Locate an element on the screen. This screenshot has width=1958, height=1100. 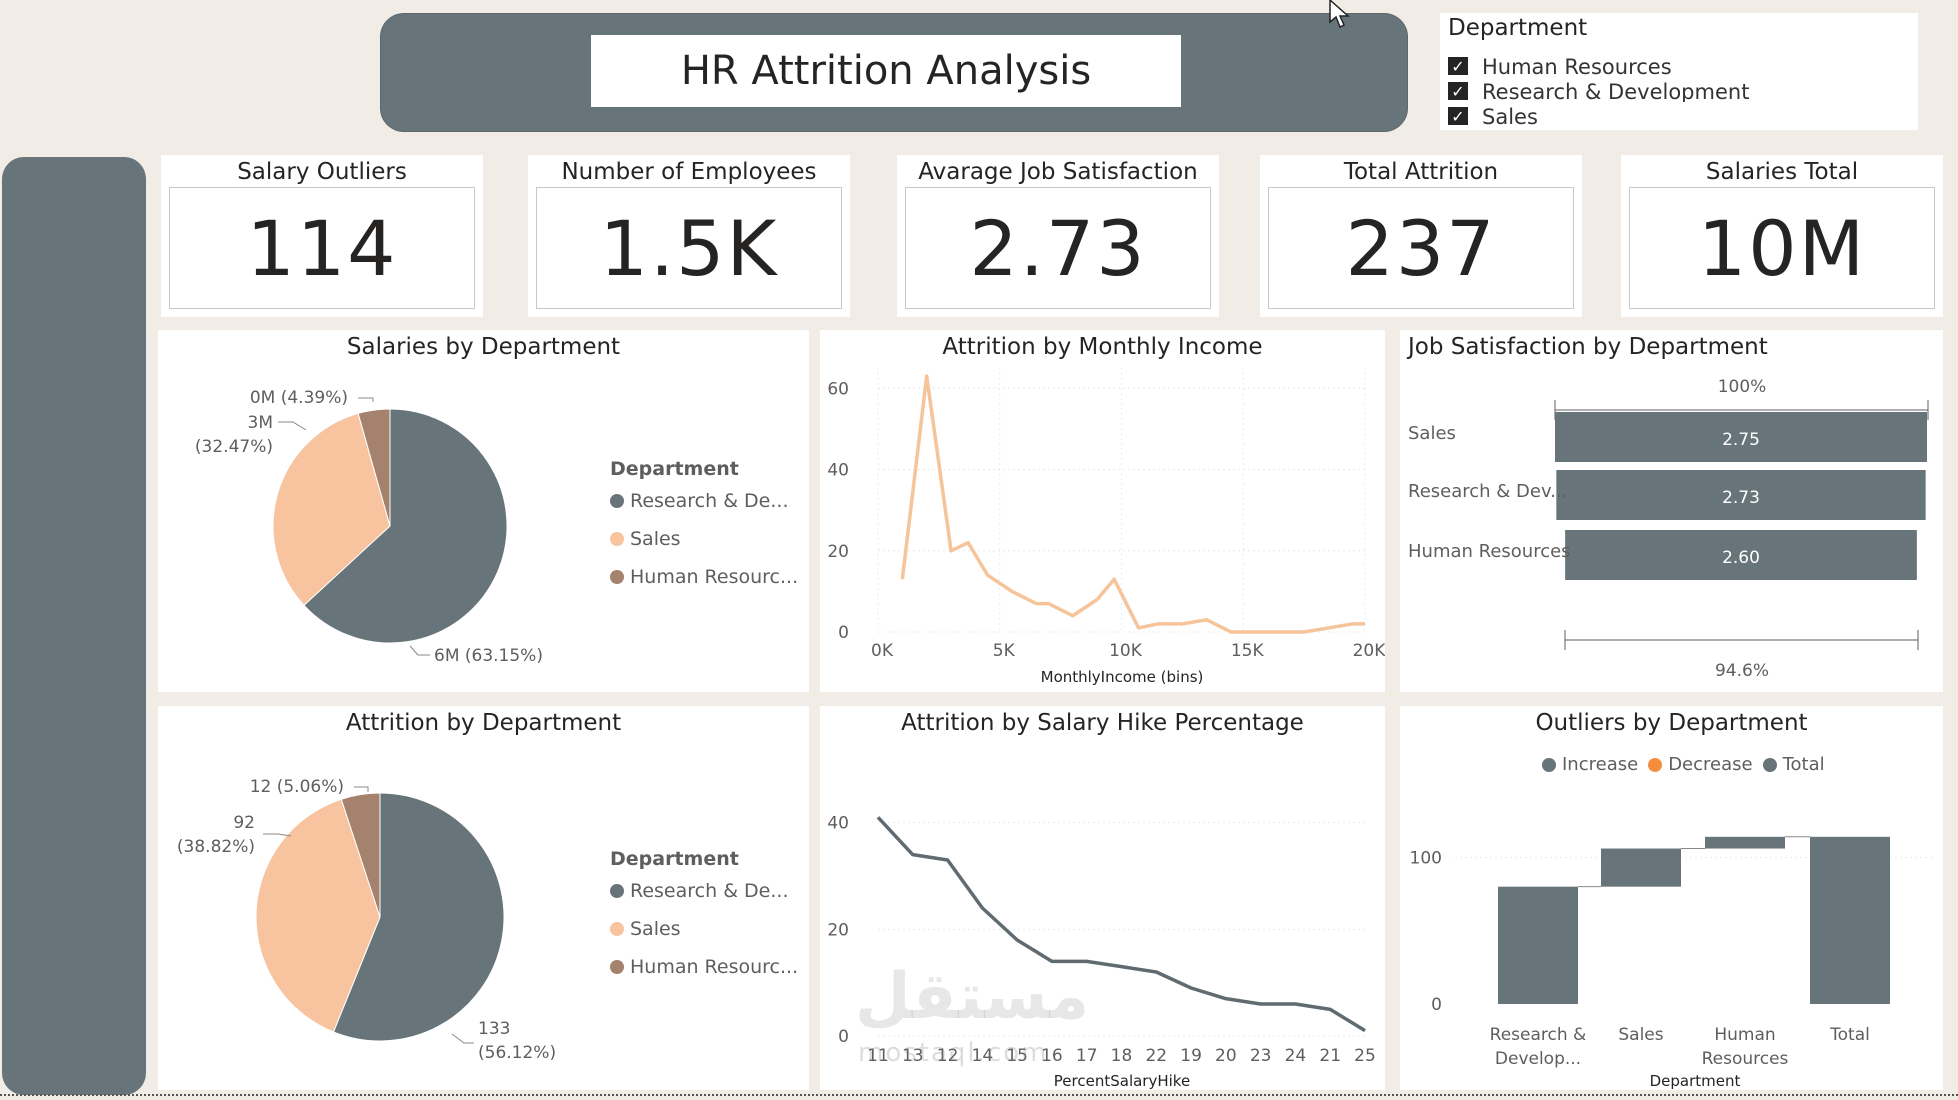
slicer-item-label: Research & Development is located at coordinates (1616, 91).